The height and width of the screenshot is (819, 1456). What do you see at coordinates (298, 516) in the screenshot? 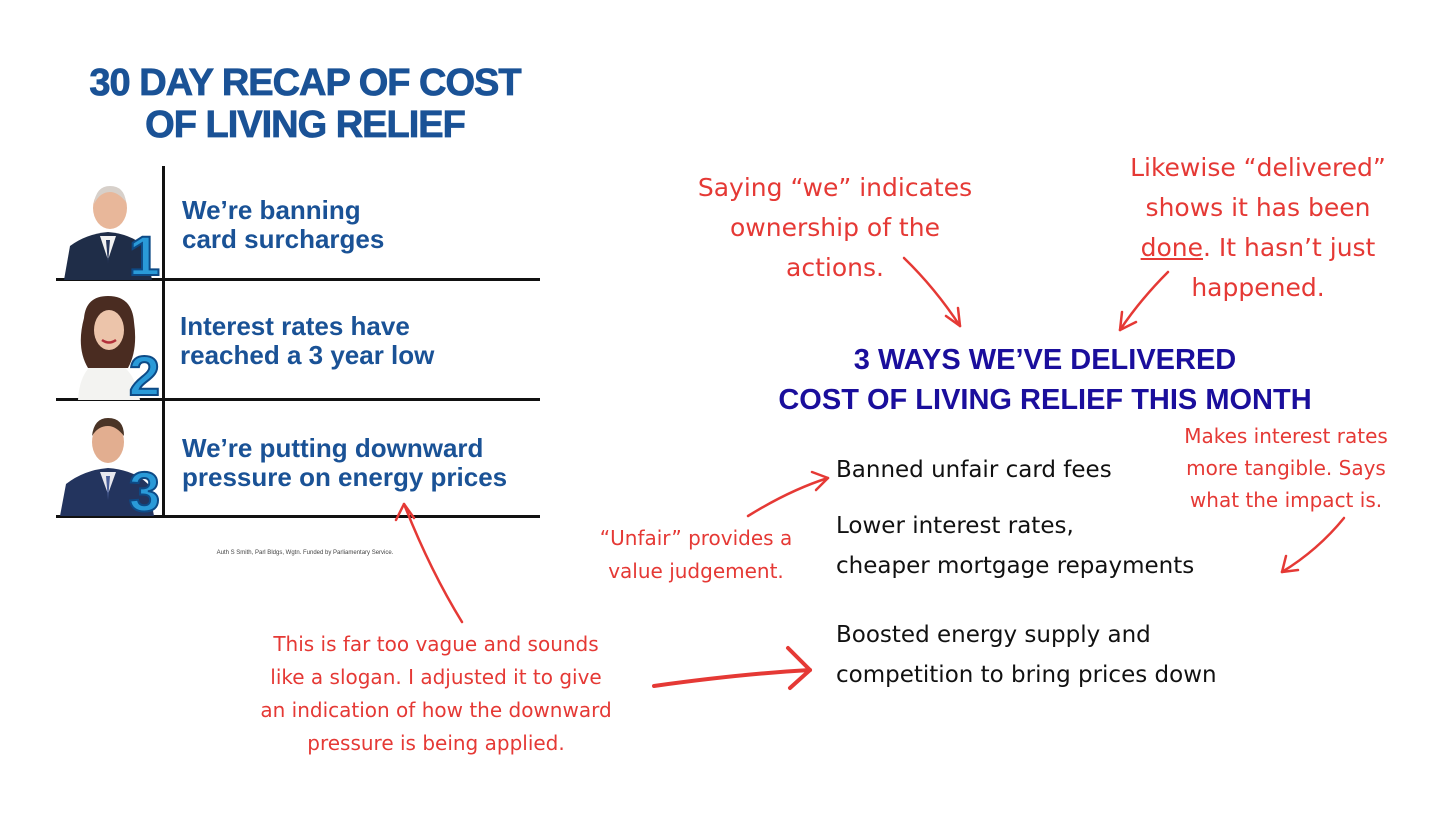
I see `poster-divider-row3` at bounding box center [298, 516].